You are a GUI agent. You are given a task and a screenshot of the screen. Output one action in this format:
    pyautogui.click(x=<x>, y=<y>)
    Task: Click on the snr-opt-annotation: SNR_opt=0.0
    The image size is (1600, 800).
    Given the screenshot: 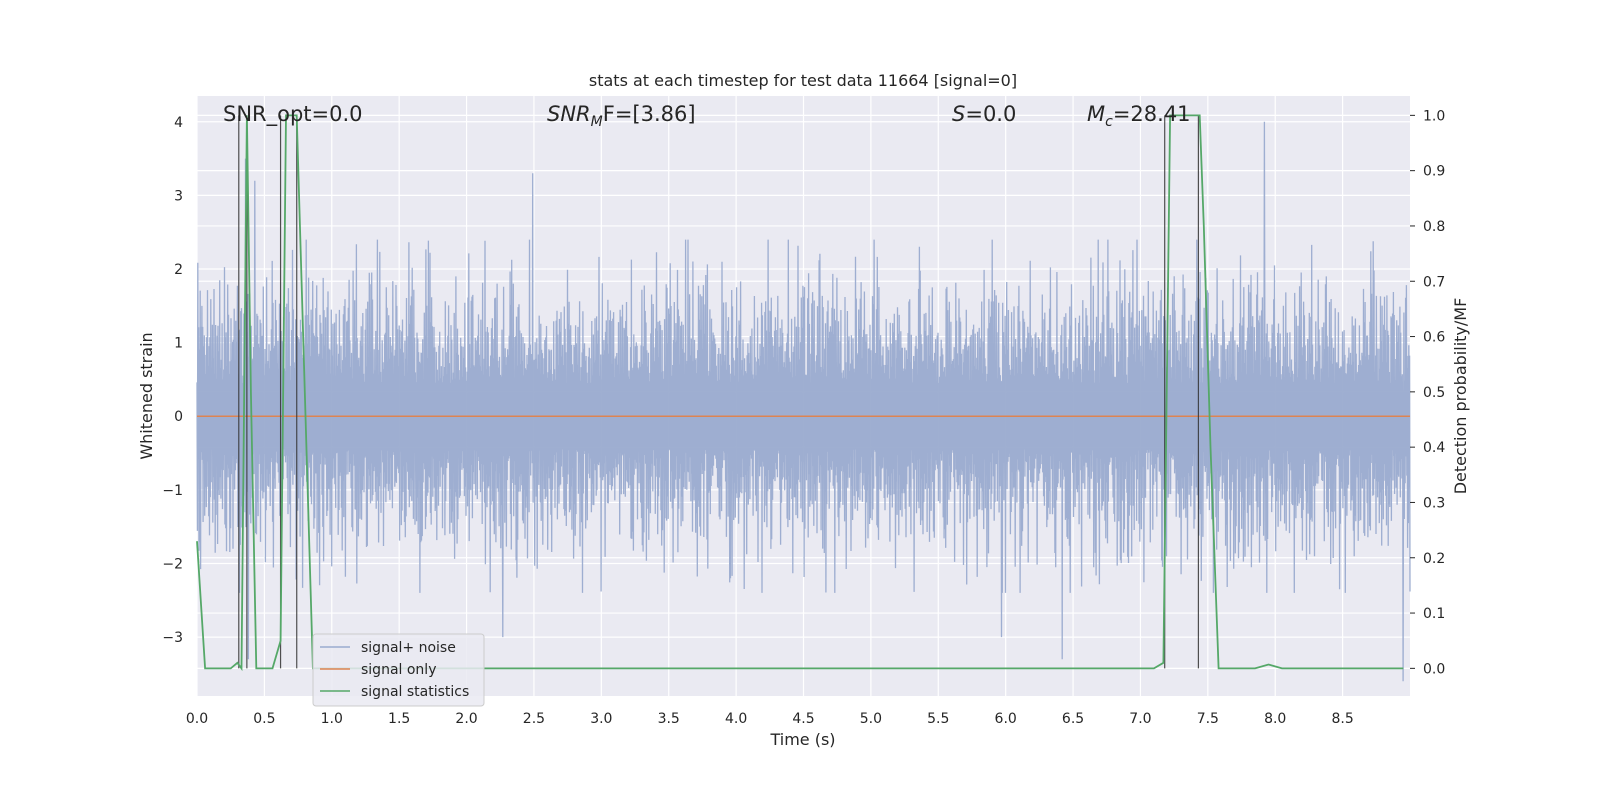 What is the action you would take?
    pyautogui.click(x=293, y=114)
    